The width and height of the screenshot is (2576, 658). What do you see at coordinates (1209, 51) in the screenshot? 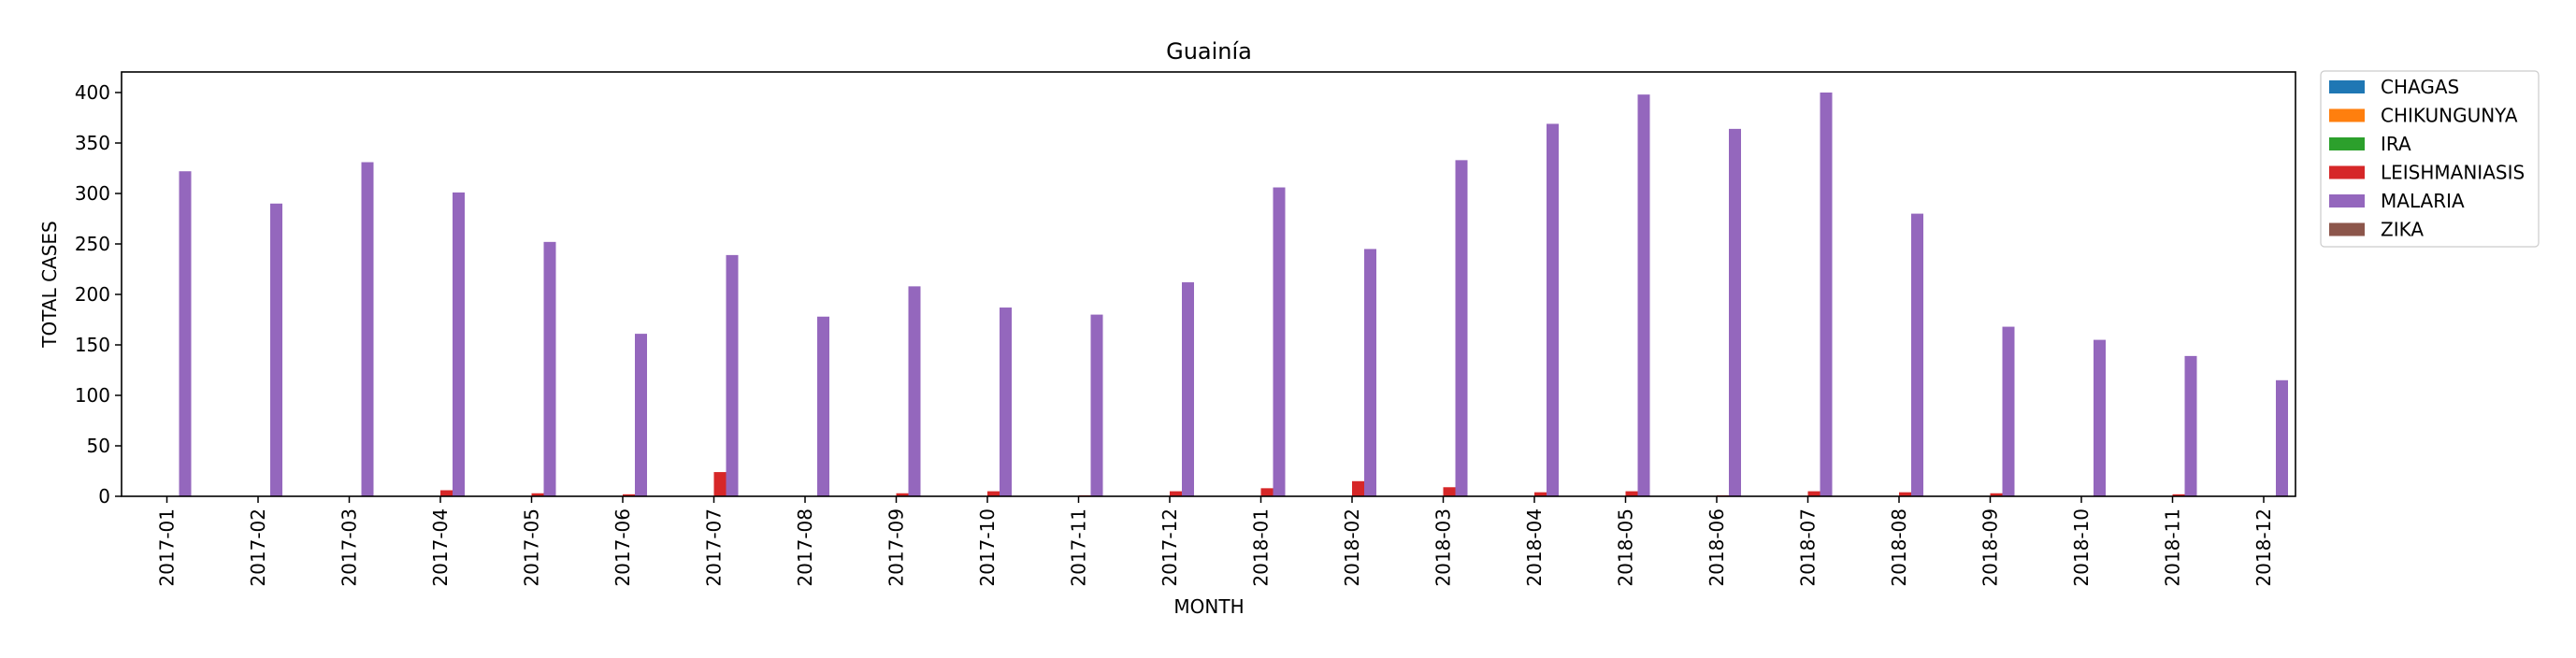
I see `chart-title: Guainía` at bounding box center [1209, 51].